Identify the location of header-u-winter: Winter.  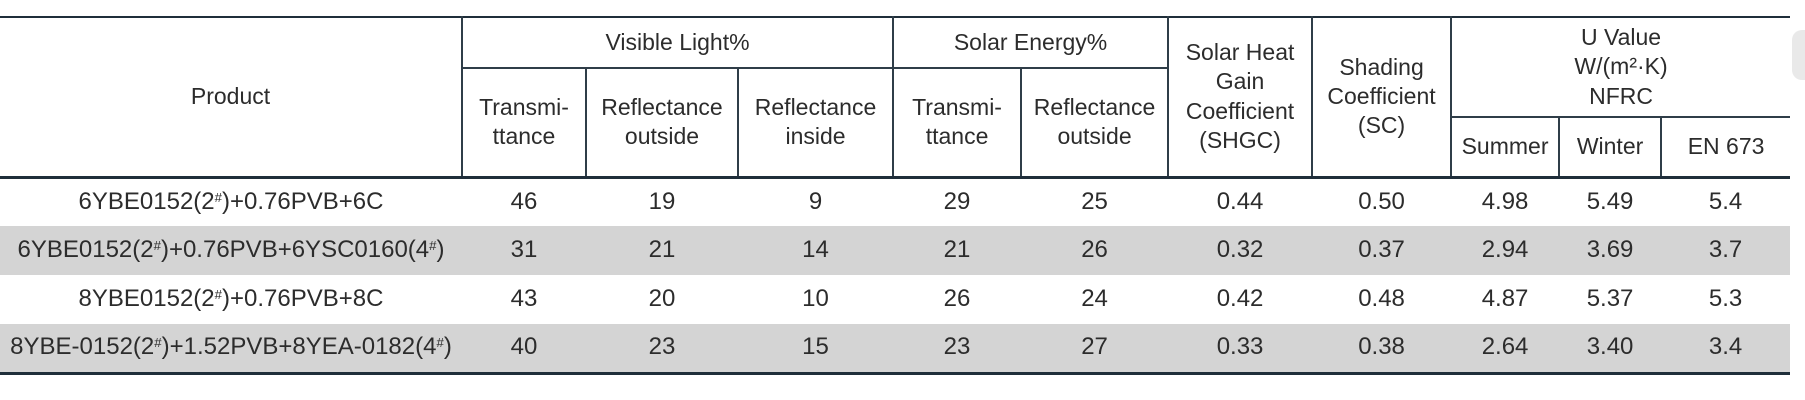
(1611, 148).